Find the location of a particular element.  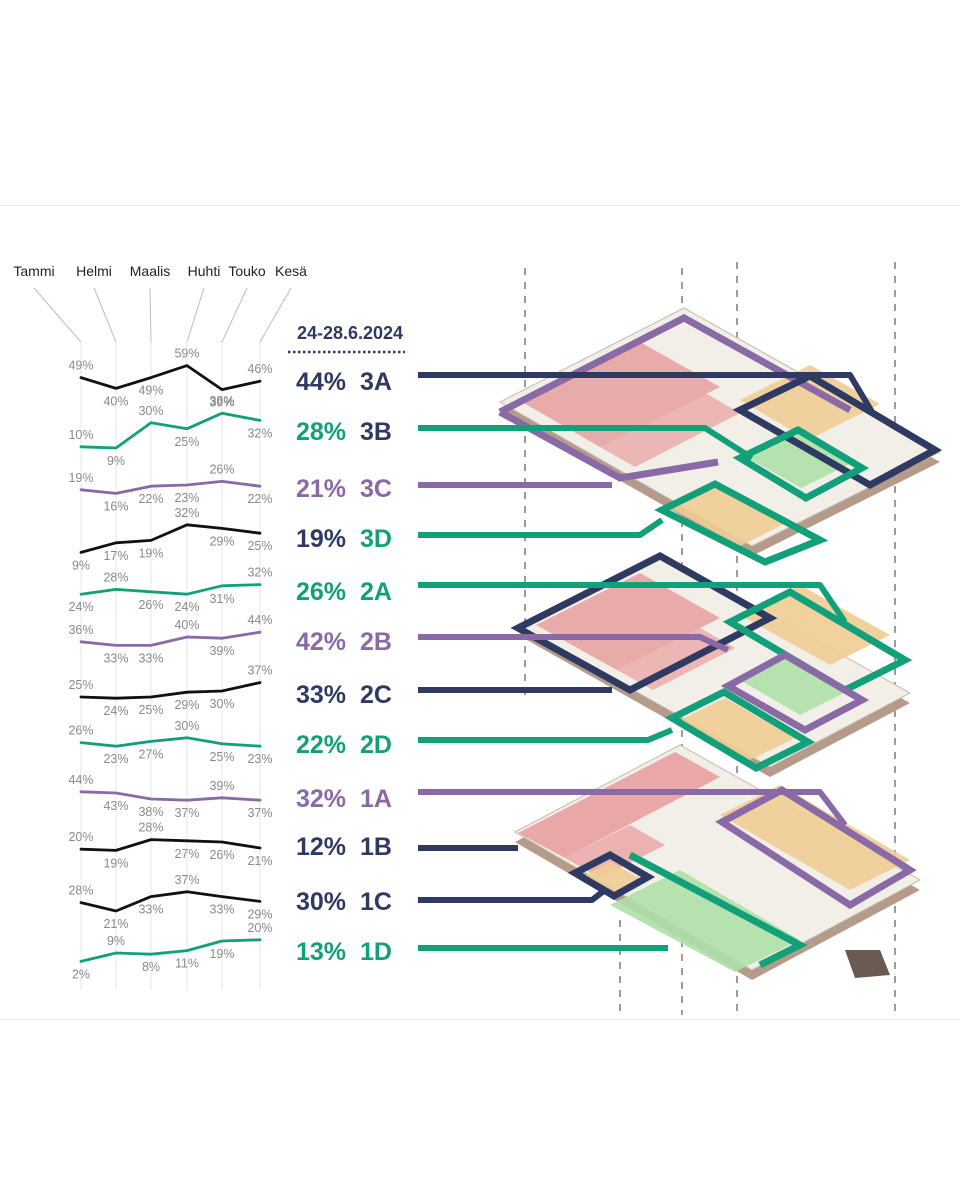

series-line-3b is located at coordinates (170, 430).